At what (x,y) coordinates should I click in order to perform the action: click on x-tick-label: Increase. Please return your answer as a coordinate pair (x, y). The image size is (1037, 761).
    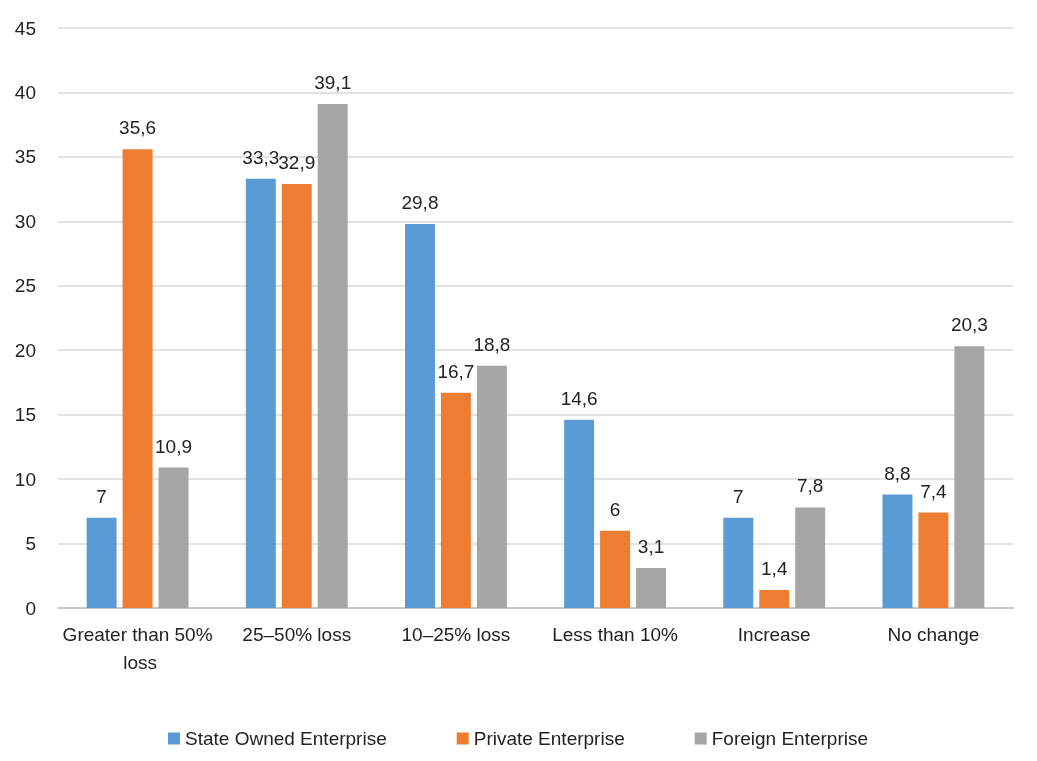
    Looking at the image, I should click on (774, 634).